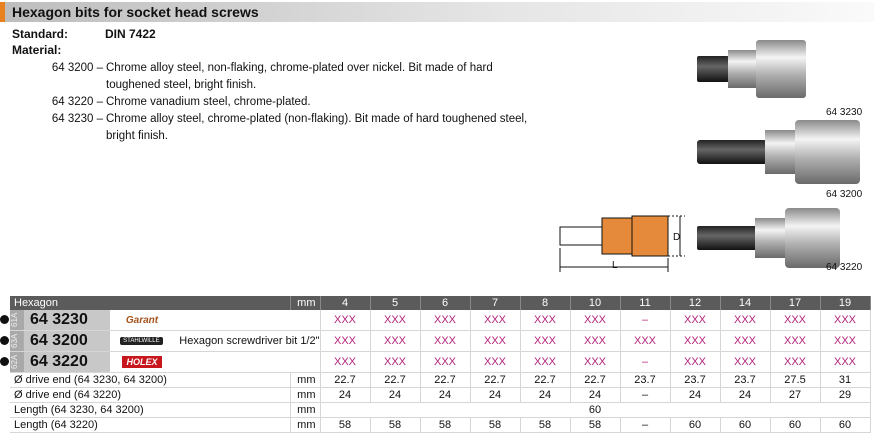 The height and width of the screenshot is (446, 874). What do you see at coordinates (150, 395) in the screenshot?
I see `row-label: Ø drive end (64 3220)` at bounding box center [150, 395].